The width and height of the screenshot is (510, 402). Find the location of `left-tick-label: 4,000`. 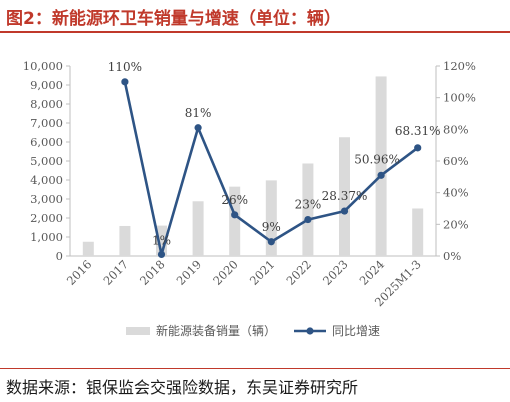

left-tick-label: 4,000 is located at coordinates (46, 180).